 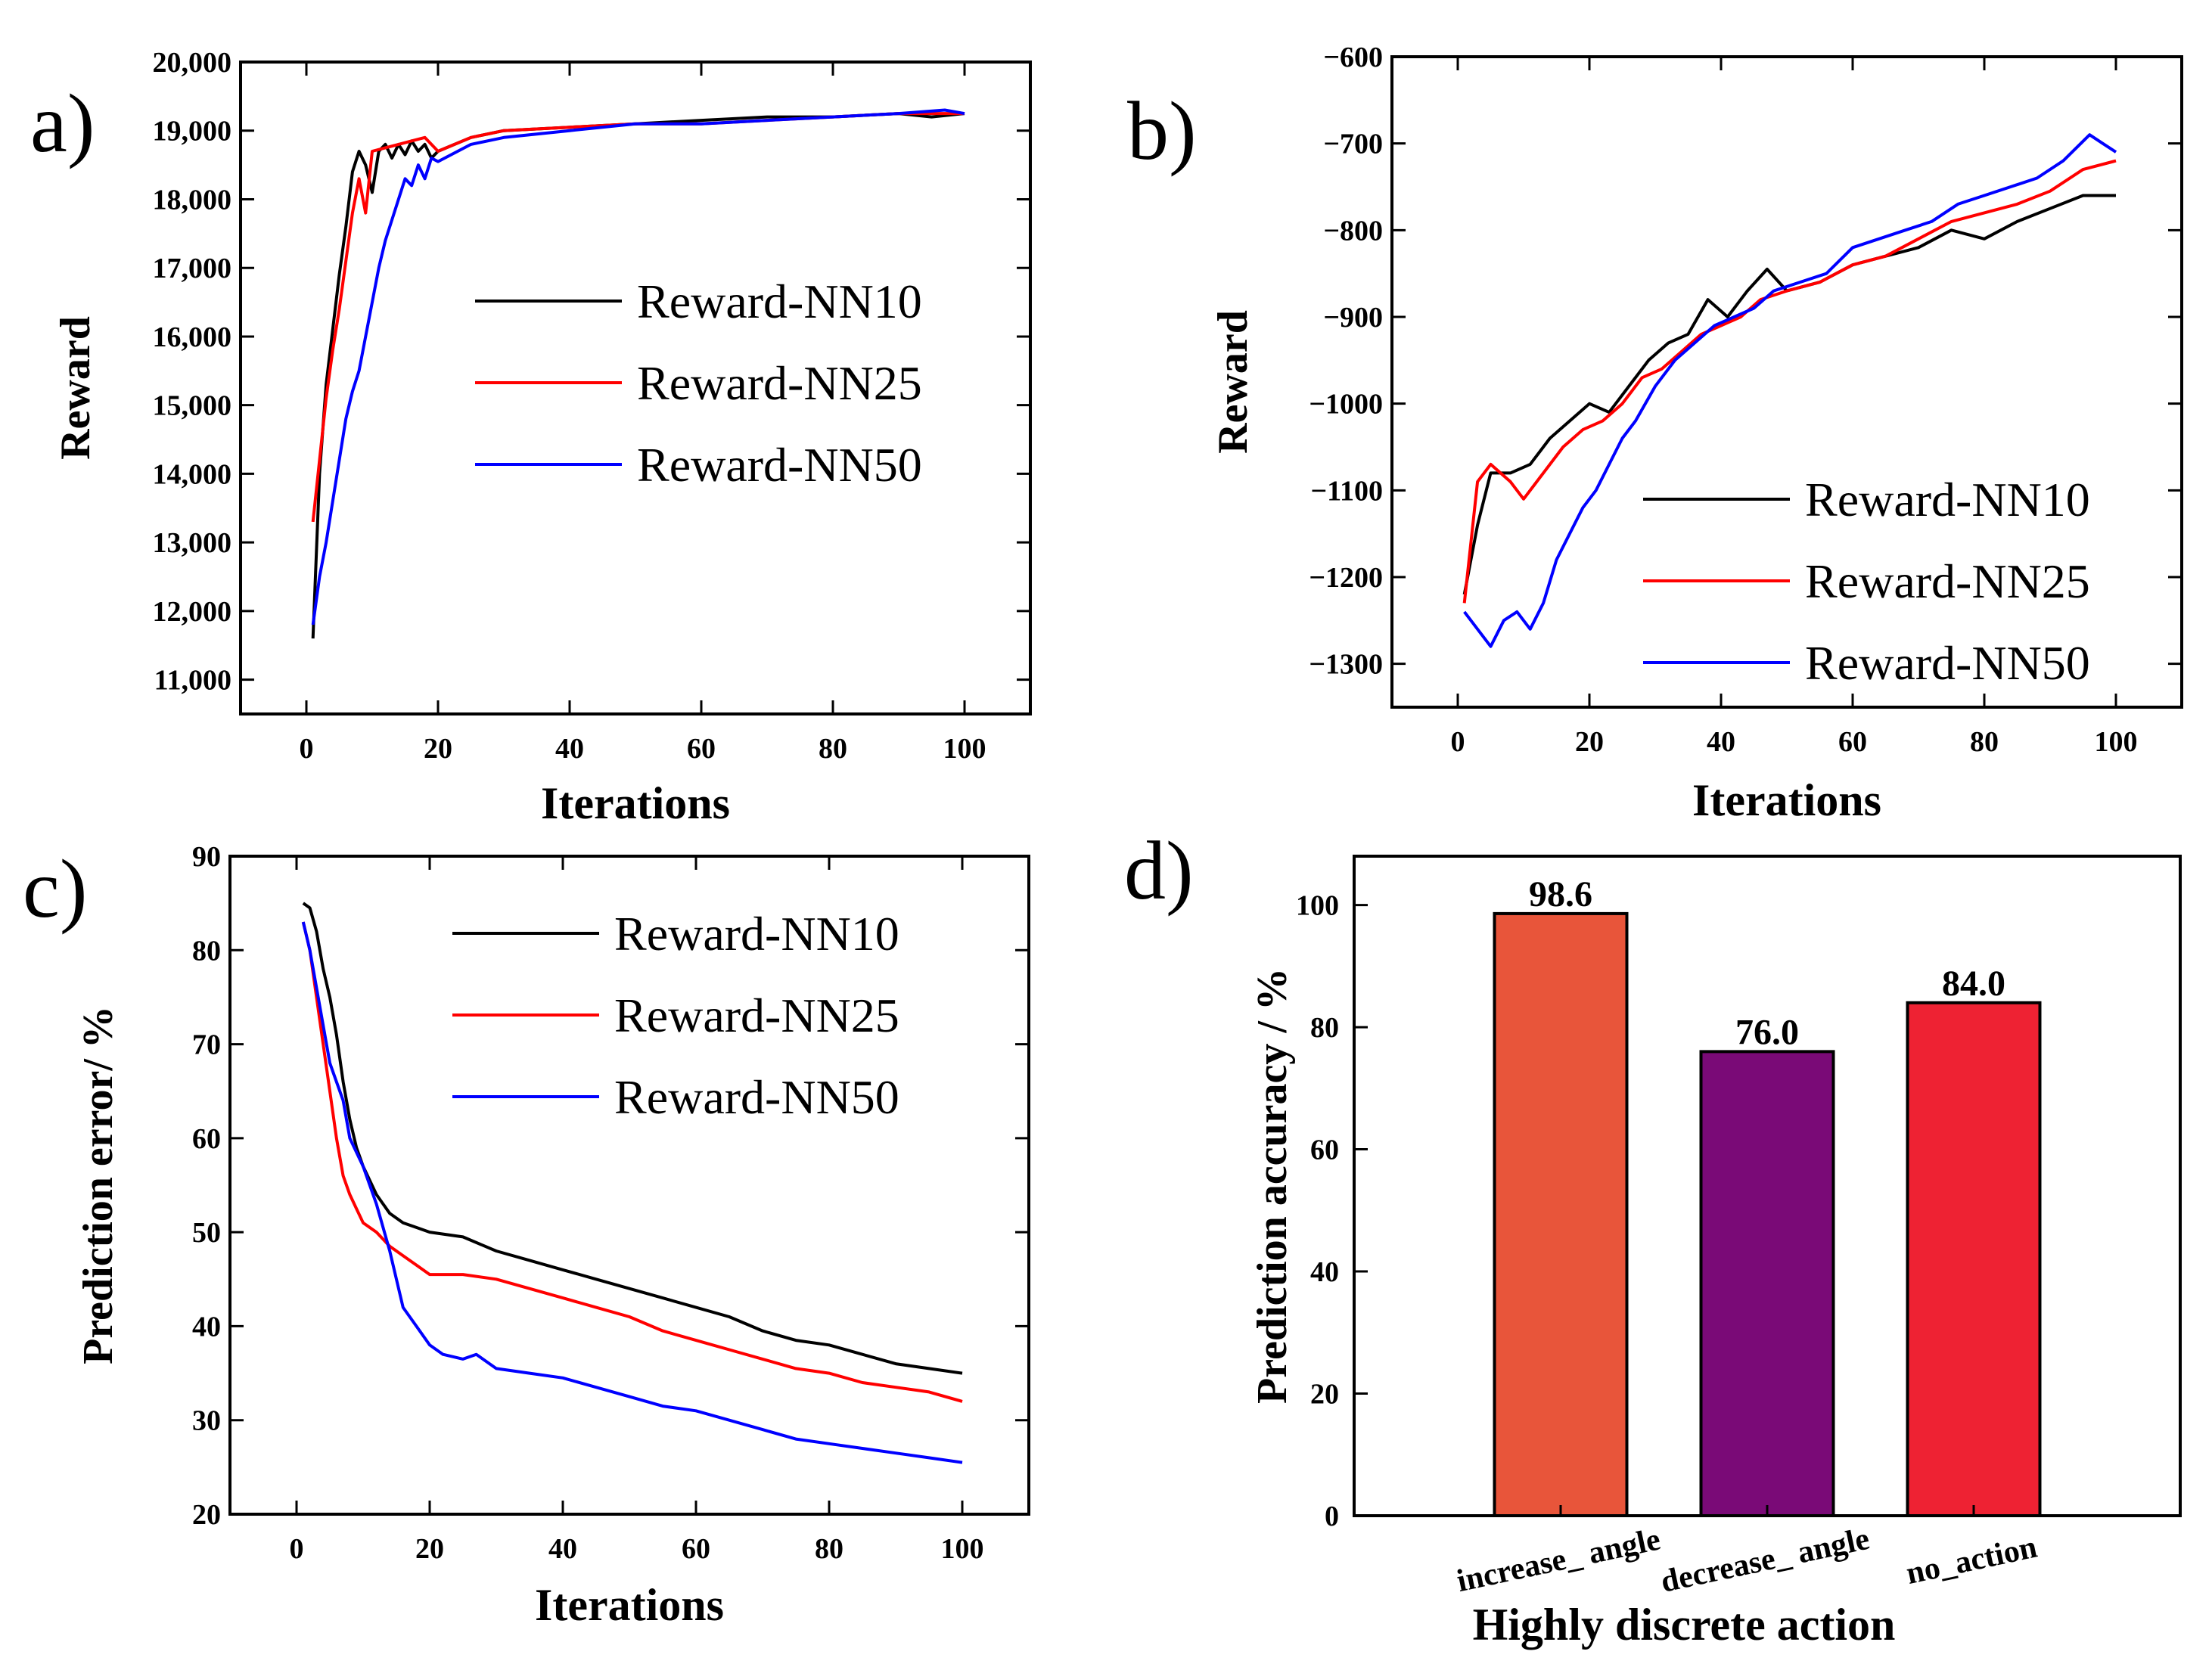 What do you see at coordinates (1353, 231) in the screenshot?
I see `y-tick-label: −800` at bounding box center [1353, 231].